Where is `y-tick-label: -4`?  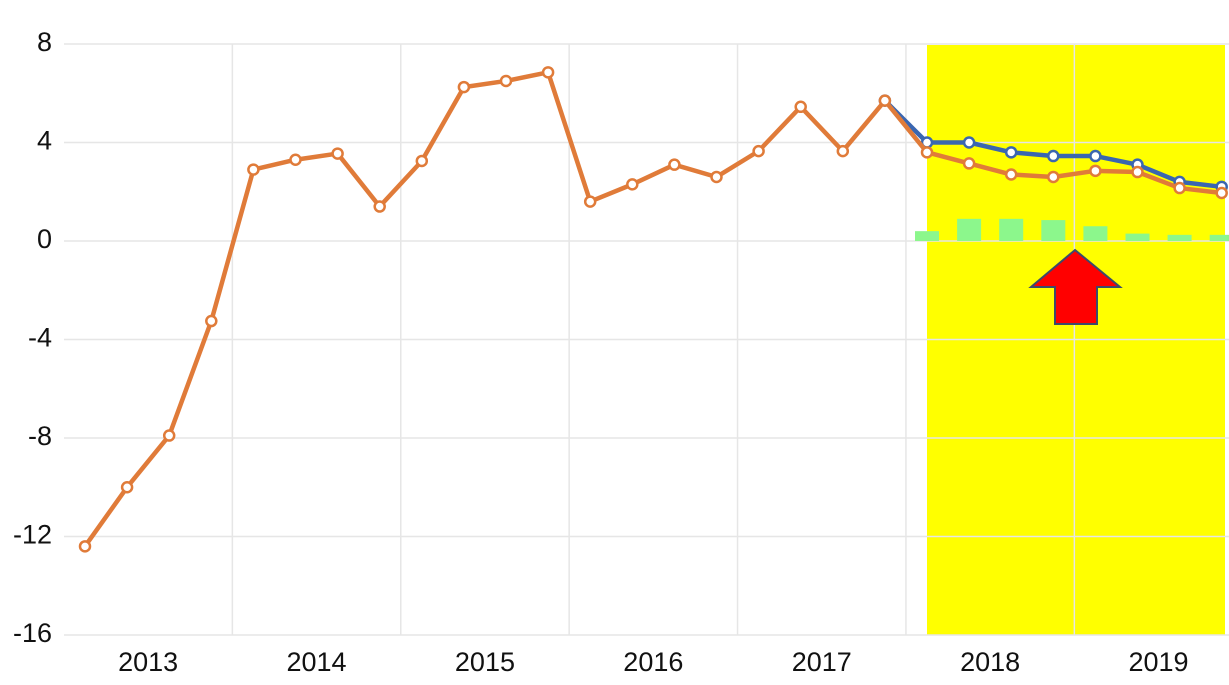 y-tick-label: -4 is located at coordinates (40, 338).